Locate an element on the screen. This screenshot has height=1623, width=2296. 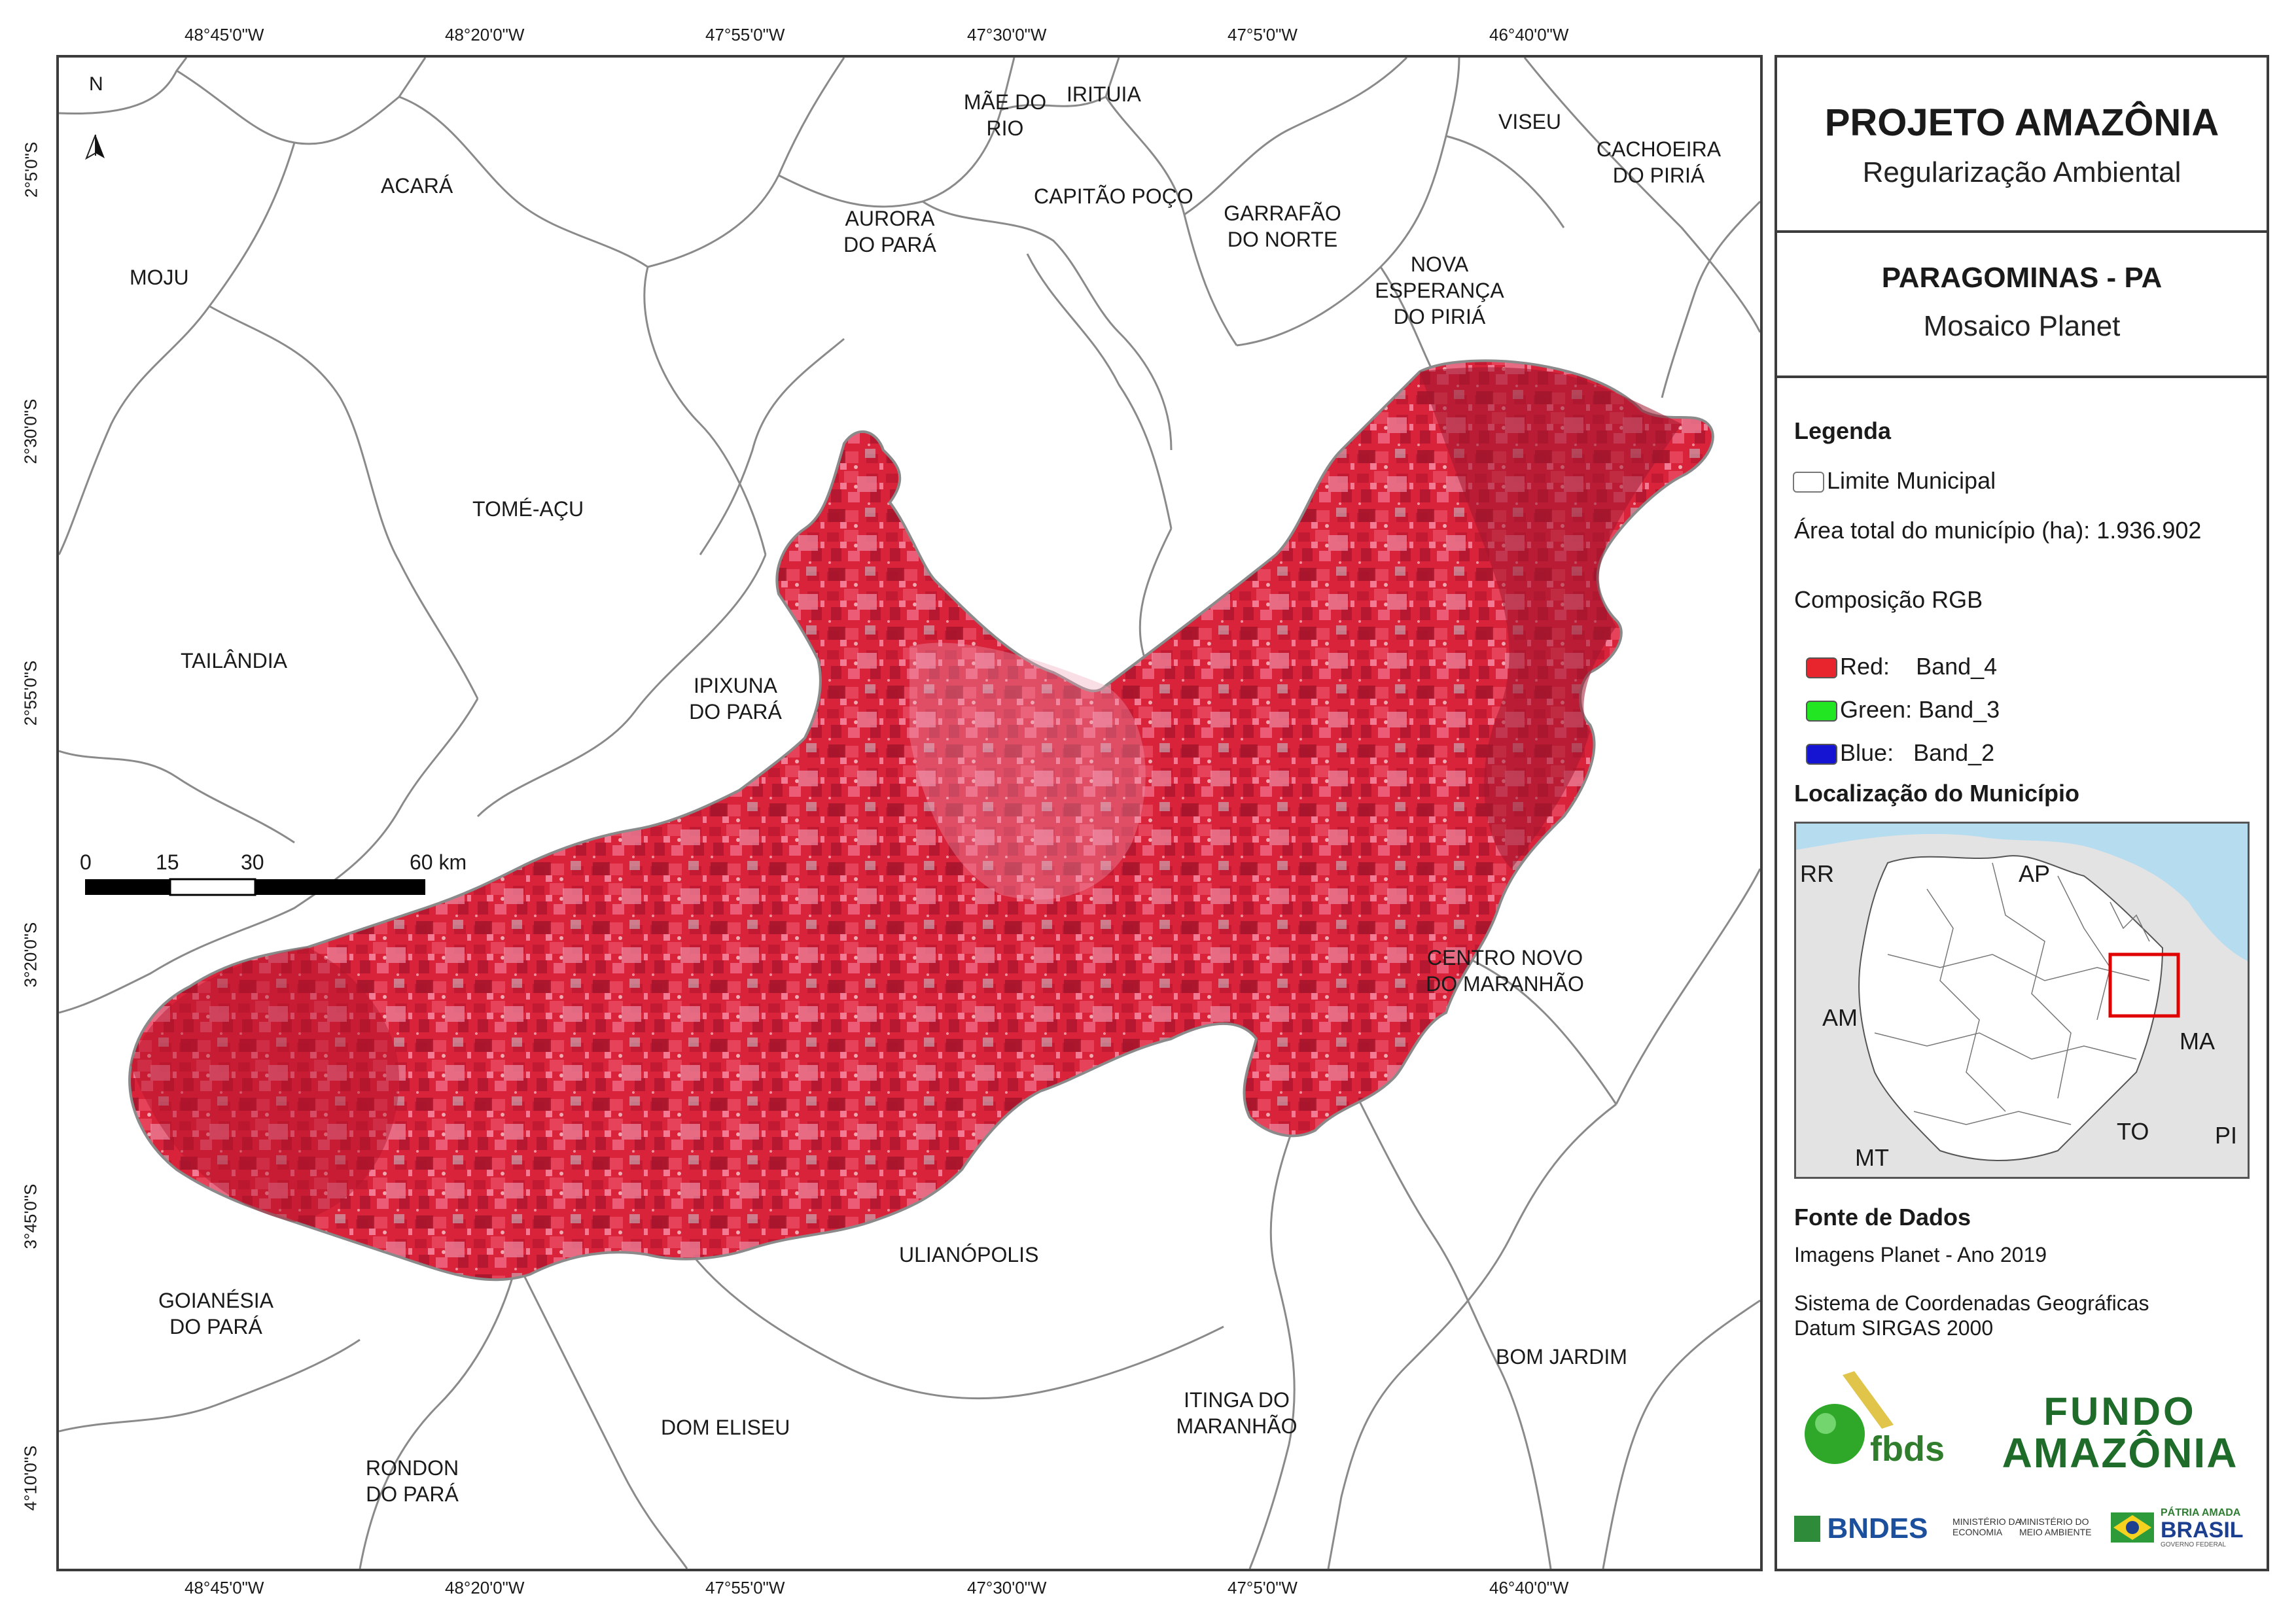
label-mae-do-rio: MÃE DO RIO is located at coordinates (1005, 115).